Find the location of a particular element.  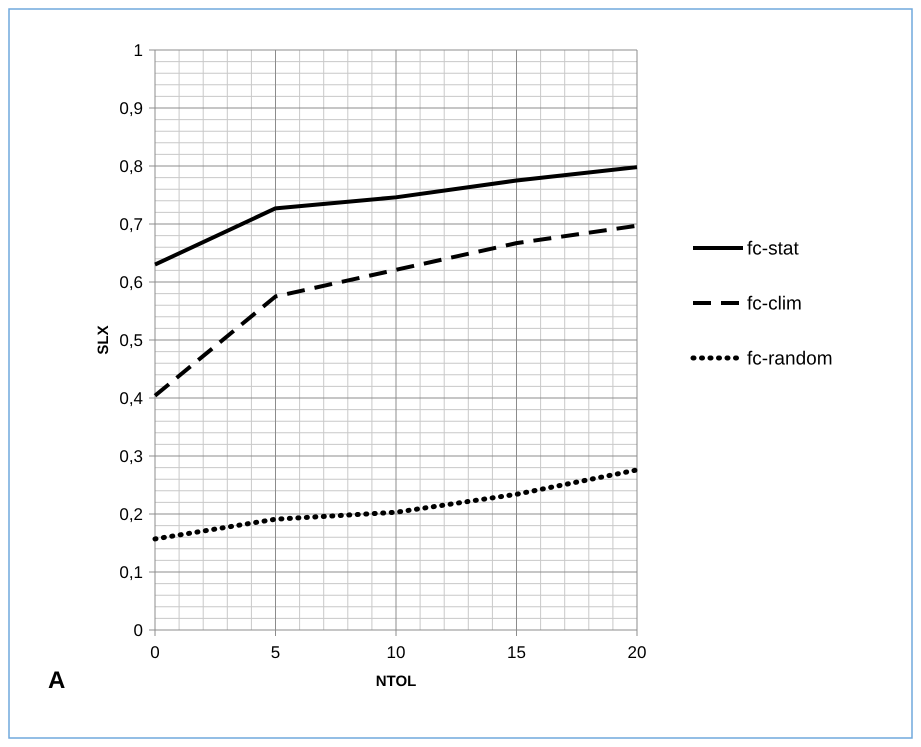

x-tick-label: 15 is located at coordinates (516, 652).